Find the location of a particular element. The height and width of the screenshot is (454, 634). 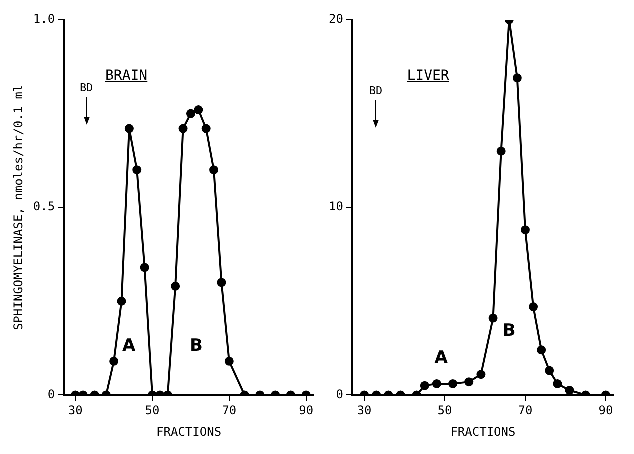

text: BRAIN is located at coordinates (126, 76).